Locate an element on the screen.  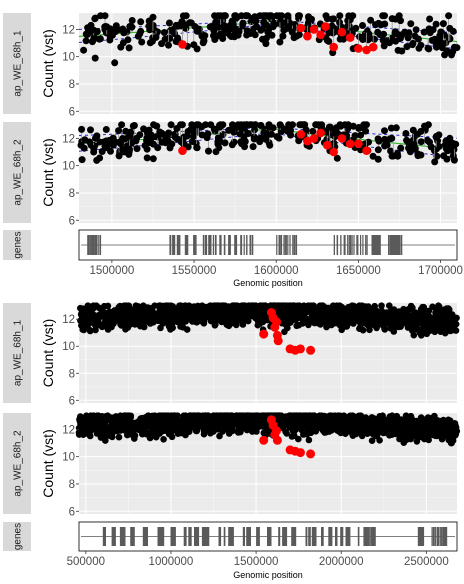
y-axis-label: Count (vst) is located at coordinates (48, 353).